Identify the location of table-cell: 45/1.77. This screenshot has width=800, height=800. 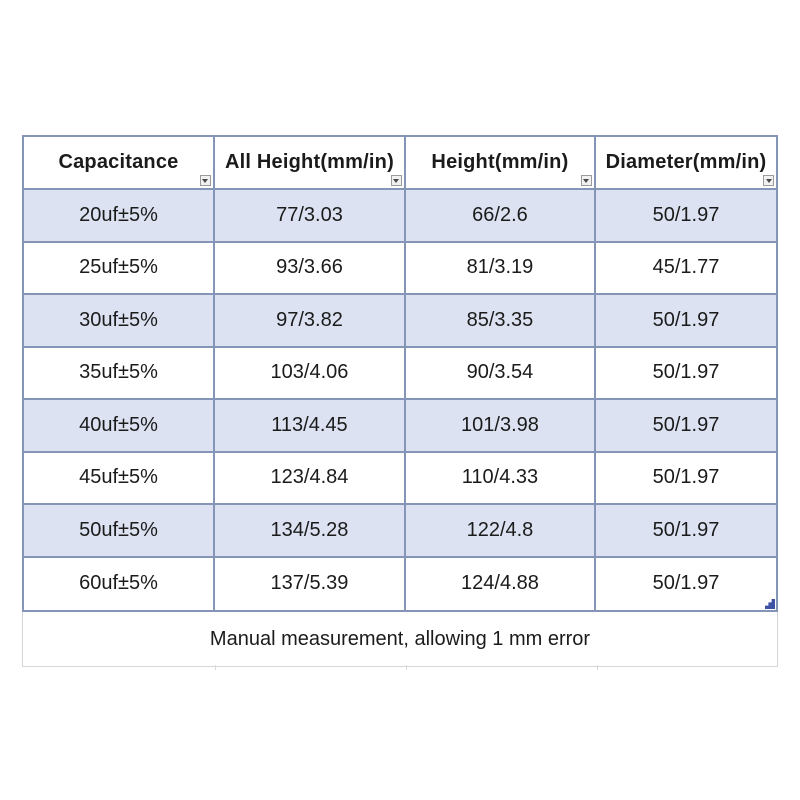
(686, 267).